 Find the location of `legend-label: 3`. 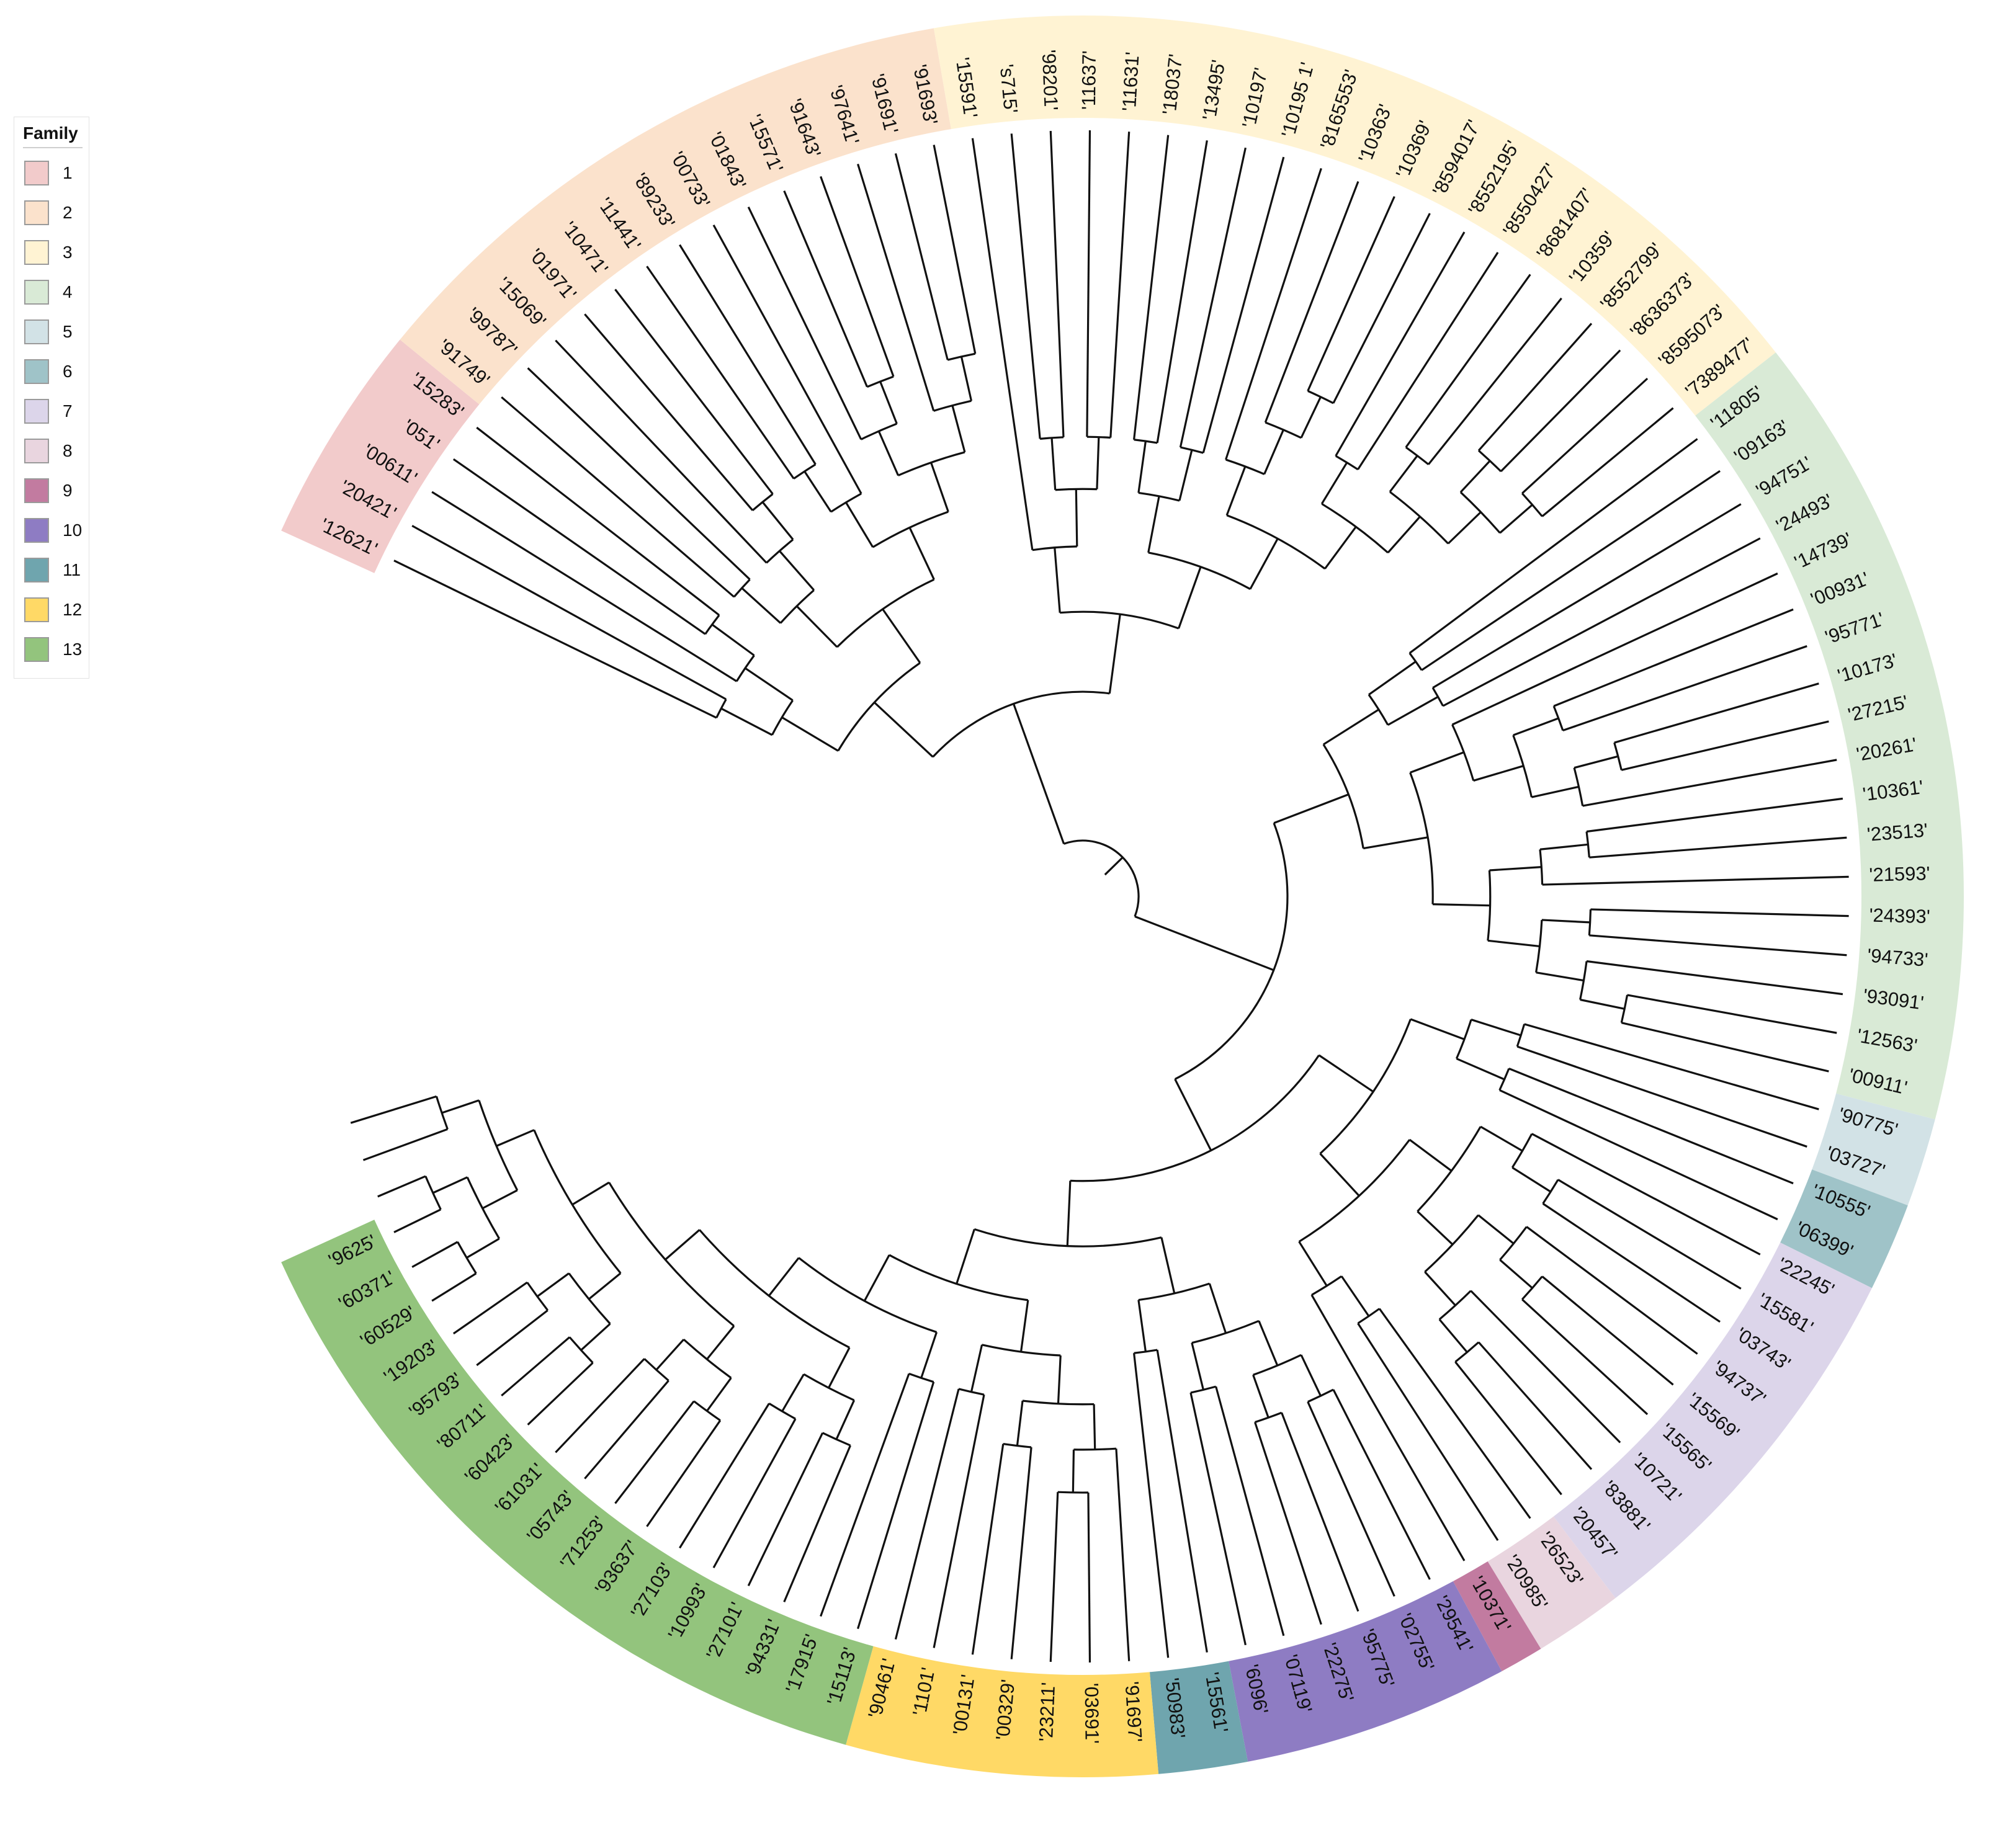

legend-label: 3 is located at coordinates (68, 253).